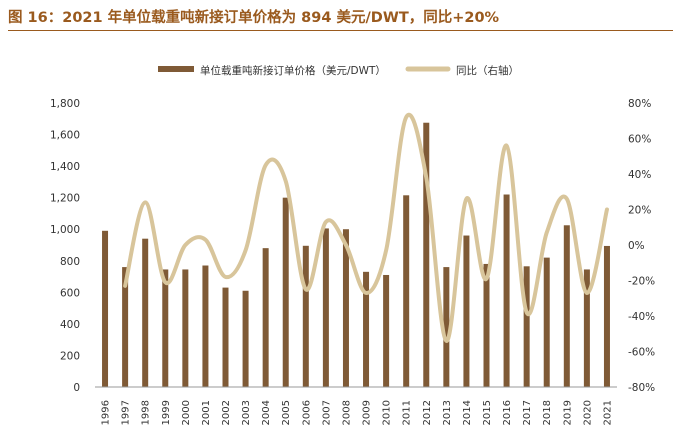 The height and width of the screenshot is (425, 681). I want to click on x-tick-label: 2002, so click(226, 412).